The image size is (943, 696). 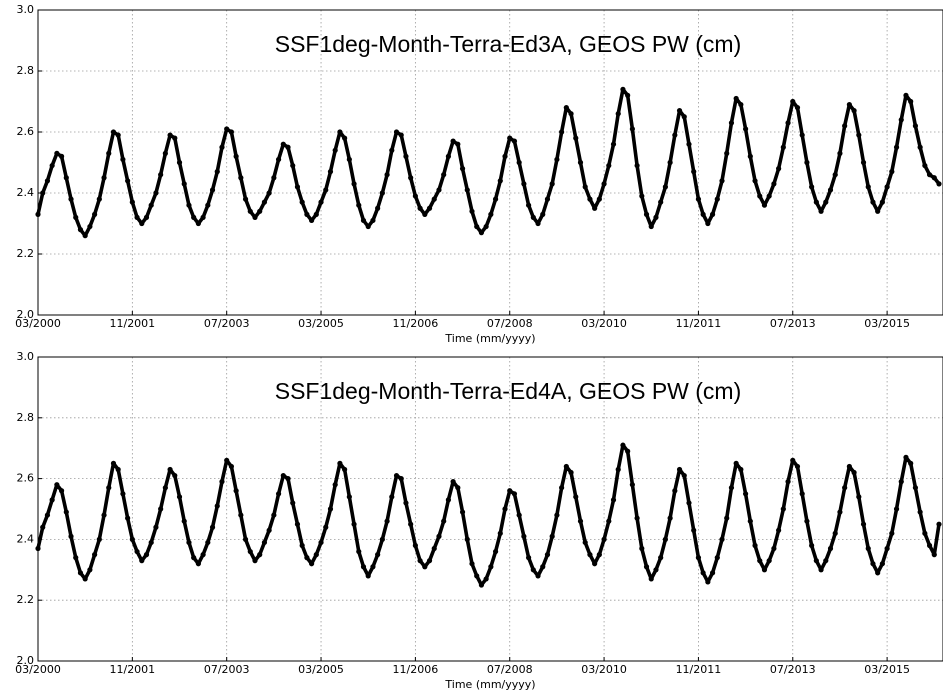 What do you see at coordinates (227, 323) in the screenshot?
I see `x-tick-label: 07/2003` at bounding box center [227, 323].